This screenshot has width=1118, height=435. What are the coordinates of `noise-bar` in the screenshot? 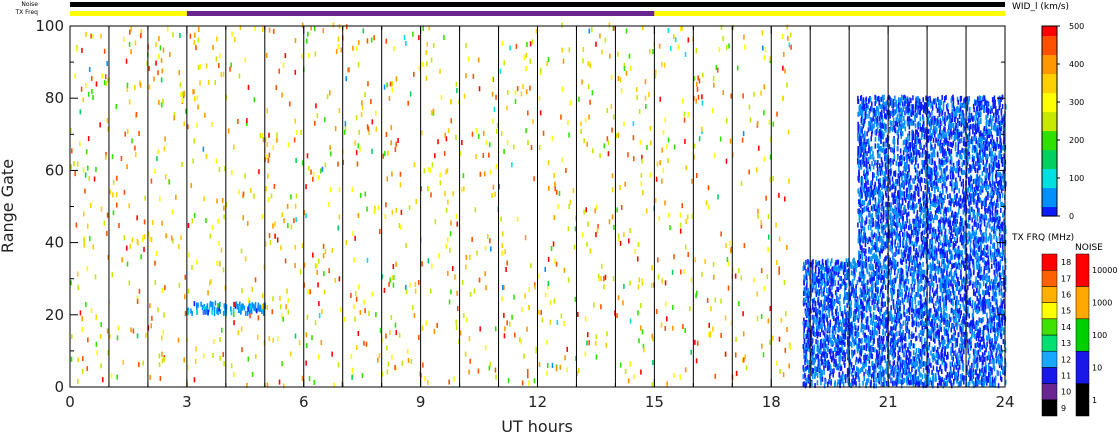 It's located at (537, 4).